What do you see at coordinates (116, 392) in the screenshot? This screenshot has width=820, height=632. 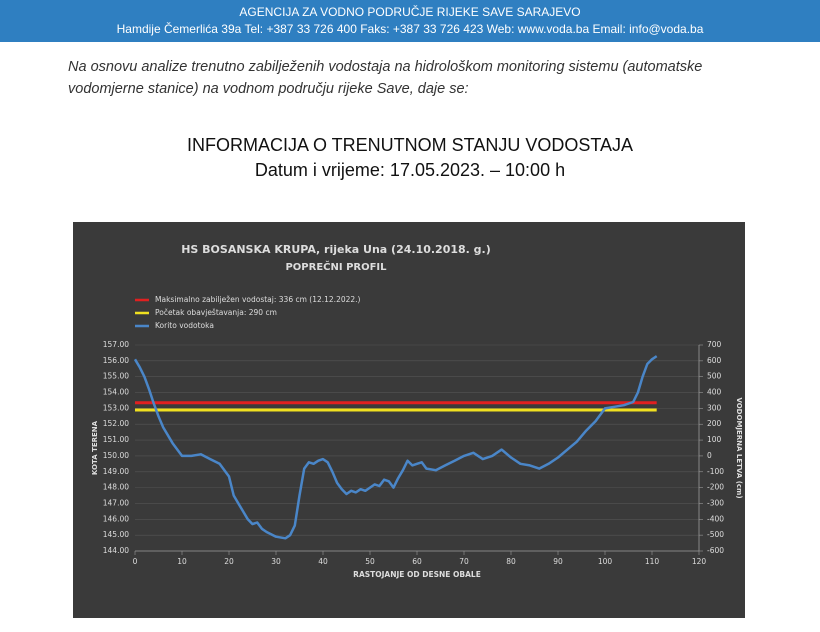 I see `y-tick-label: 154.00` at bounding box center [116, 392].